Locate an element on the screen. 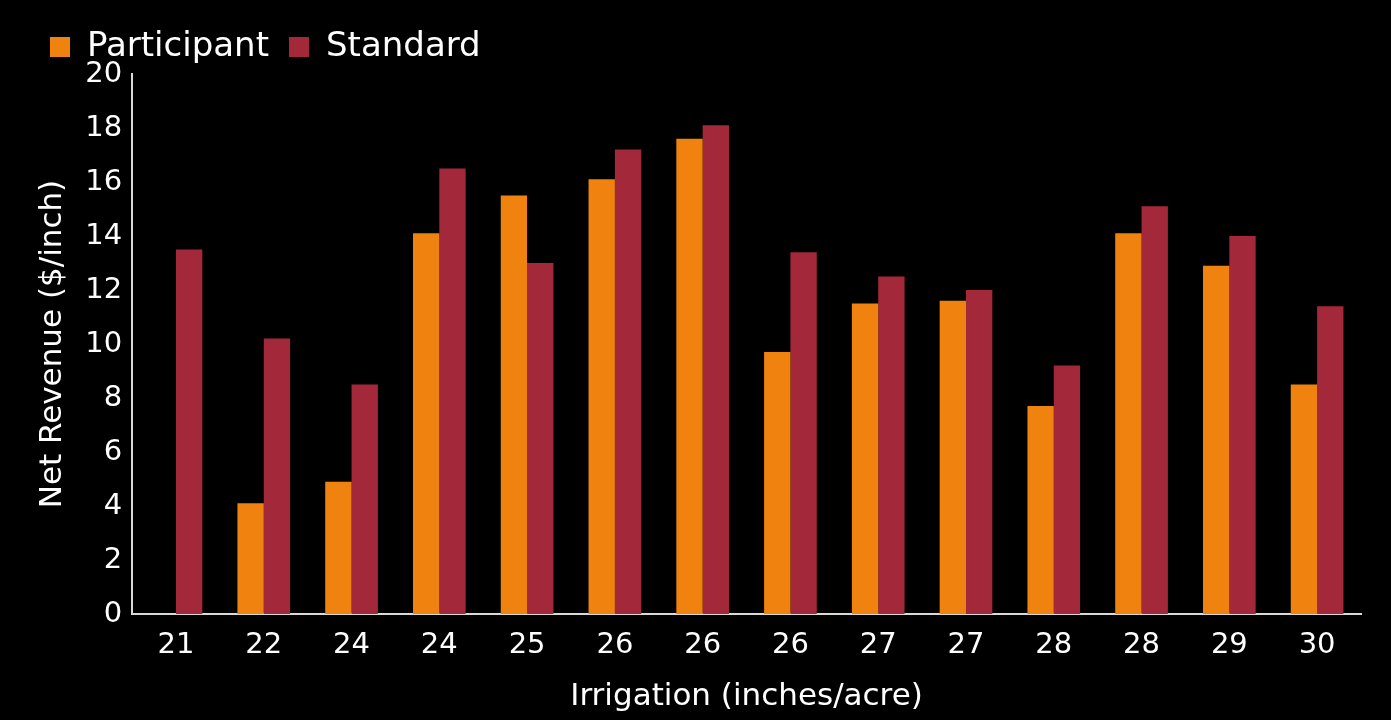  y-tick-label: 14 is located at coordinates (104, 233).